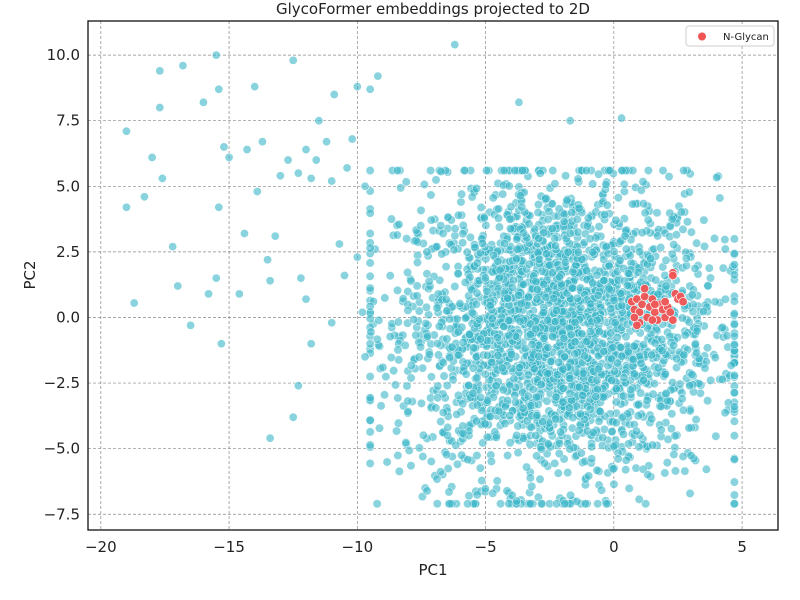 Image resolution: width=800 pixels, height=600 pixels. What do you see at coordinates (30, 274) in the screenshot?
I see `y-axis-label: PC2` at bounding box center [30, 274].